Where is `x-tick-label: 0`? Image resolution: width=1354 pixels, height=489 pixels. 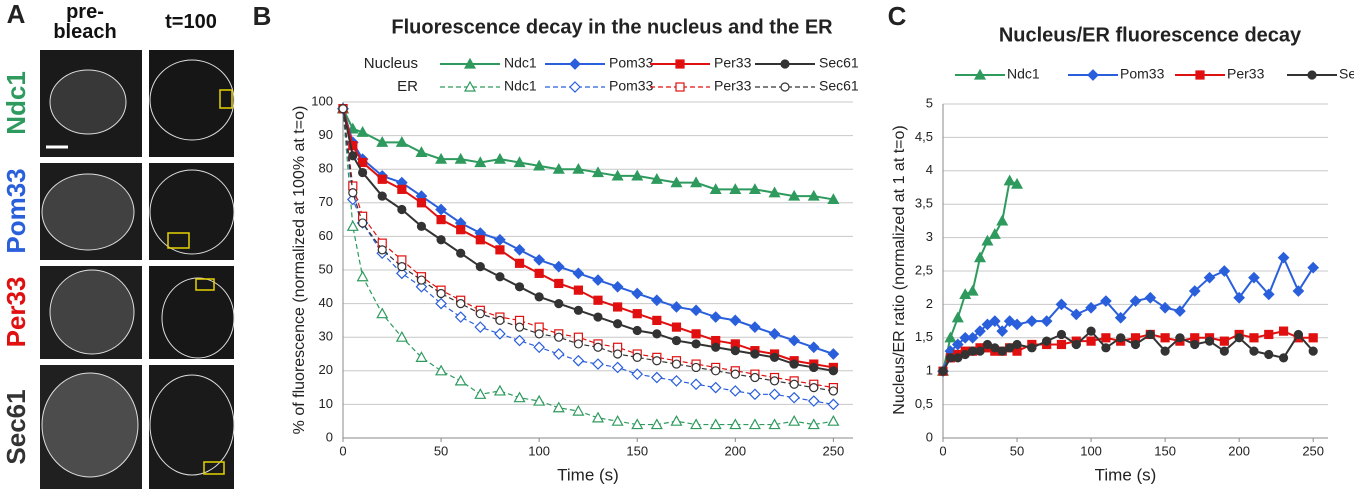 x-tick-label: 0 is located at coordinates (942, 450).